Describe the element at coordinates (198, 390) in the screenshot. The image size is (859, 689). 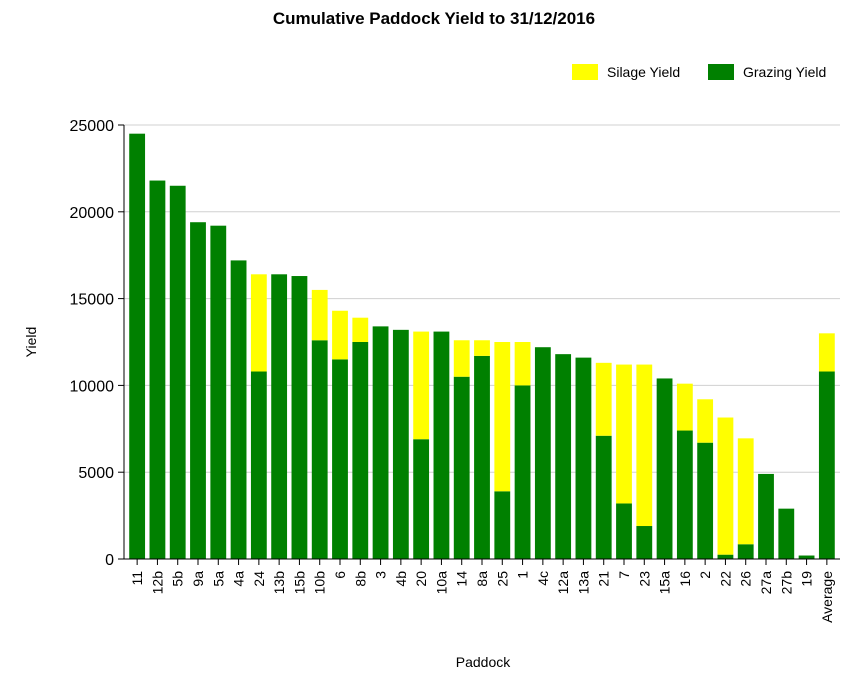
I see `bar-grazing-9a` at that location.